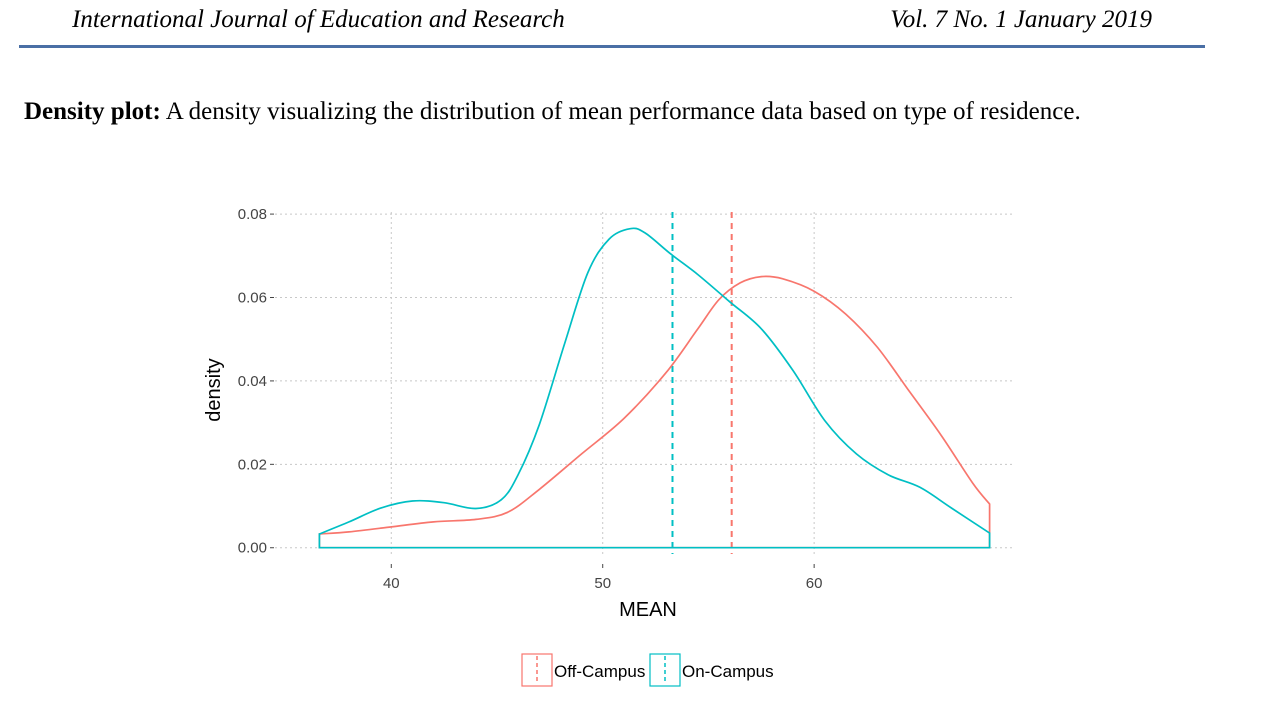 The image size is (1278, 706). What do you see at coordinates (252, 464) in the screenshot?
I see `y-tick-label: 0.02` at bounding box center [252, 464].